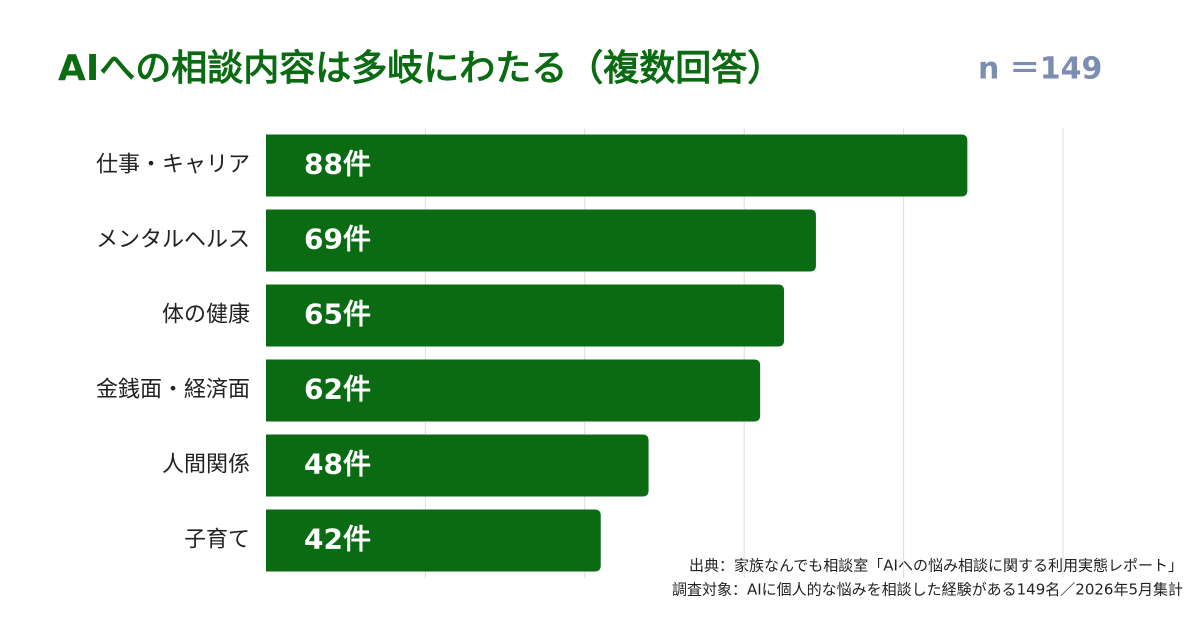 Image resolution: width=1200 pixels, height=634 pixels. What do you see at coordinates (206, 315) in the screenshot?
I see `y-tick-label: 体の健康` at bounding box center [206, 315].